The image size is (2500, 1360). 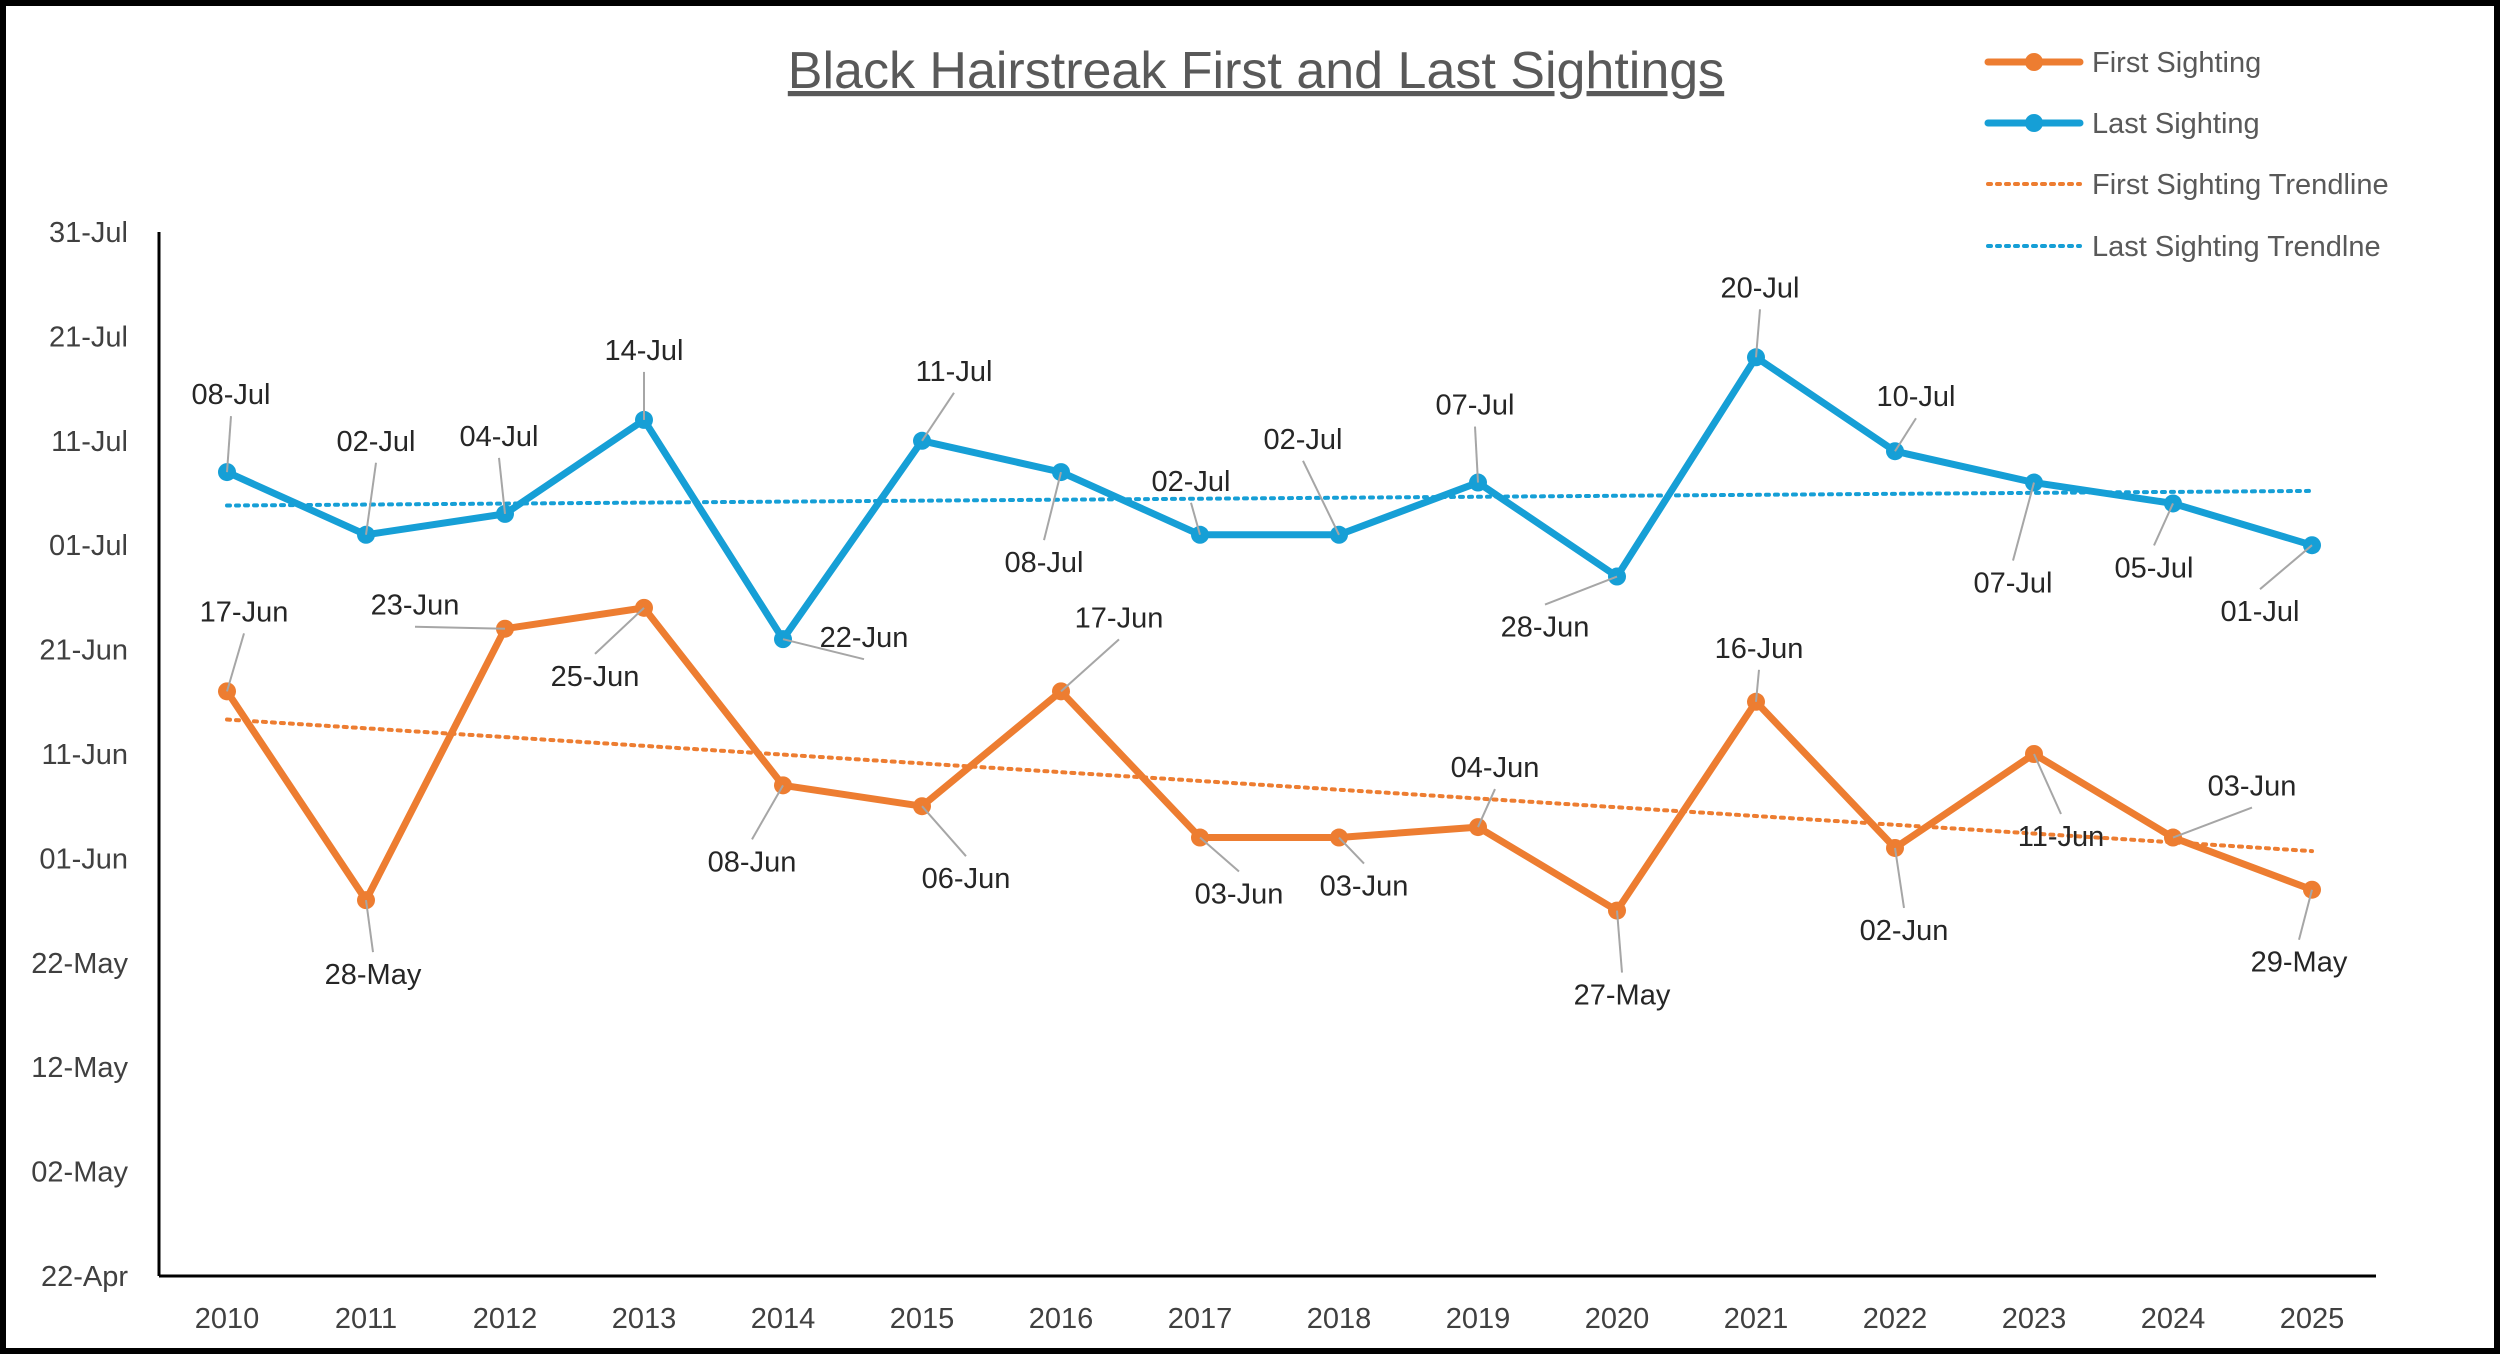 I want to click on x-tick-label: 2016, so click(x=1061, y=1319).